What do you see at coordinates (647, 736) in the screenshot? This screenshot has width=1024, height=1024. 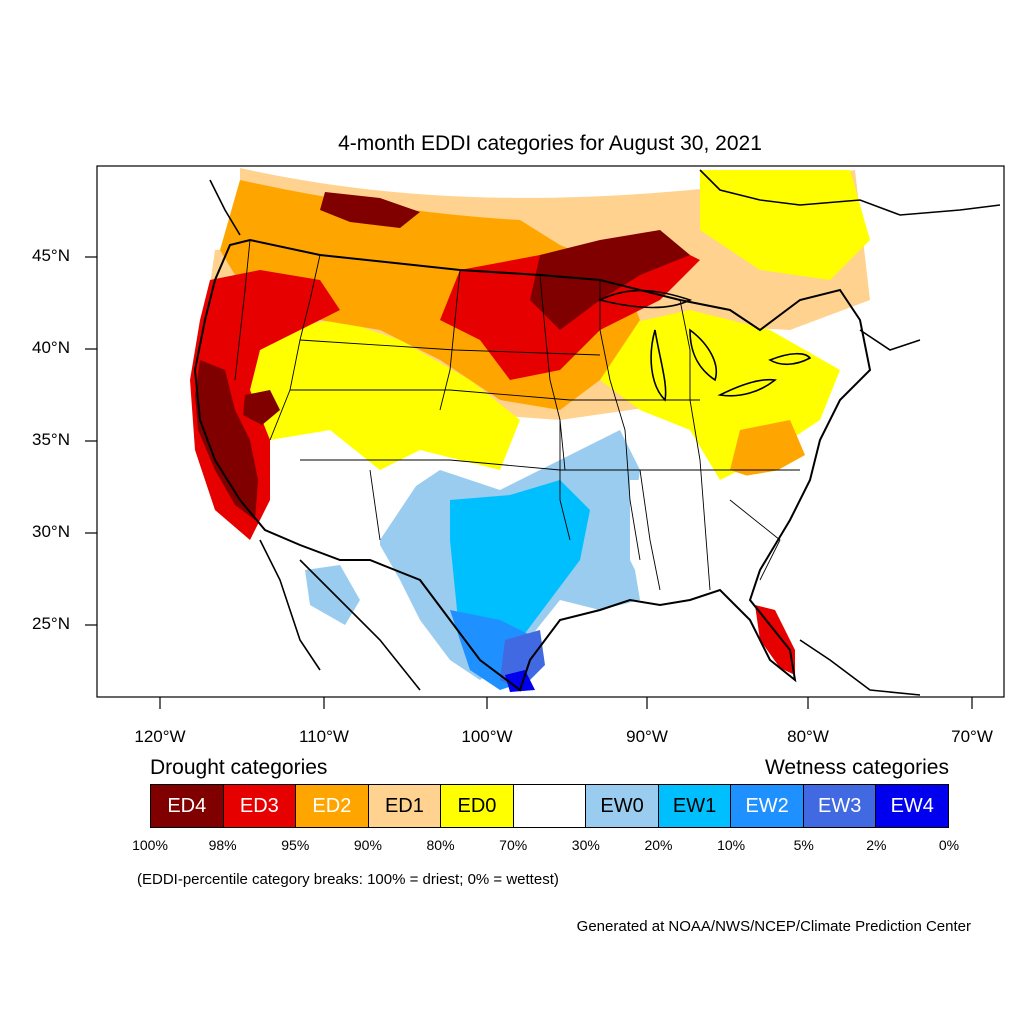 I see `longitude-label: 90°W` at bounding box center [647, 736].